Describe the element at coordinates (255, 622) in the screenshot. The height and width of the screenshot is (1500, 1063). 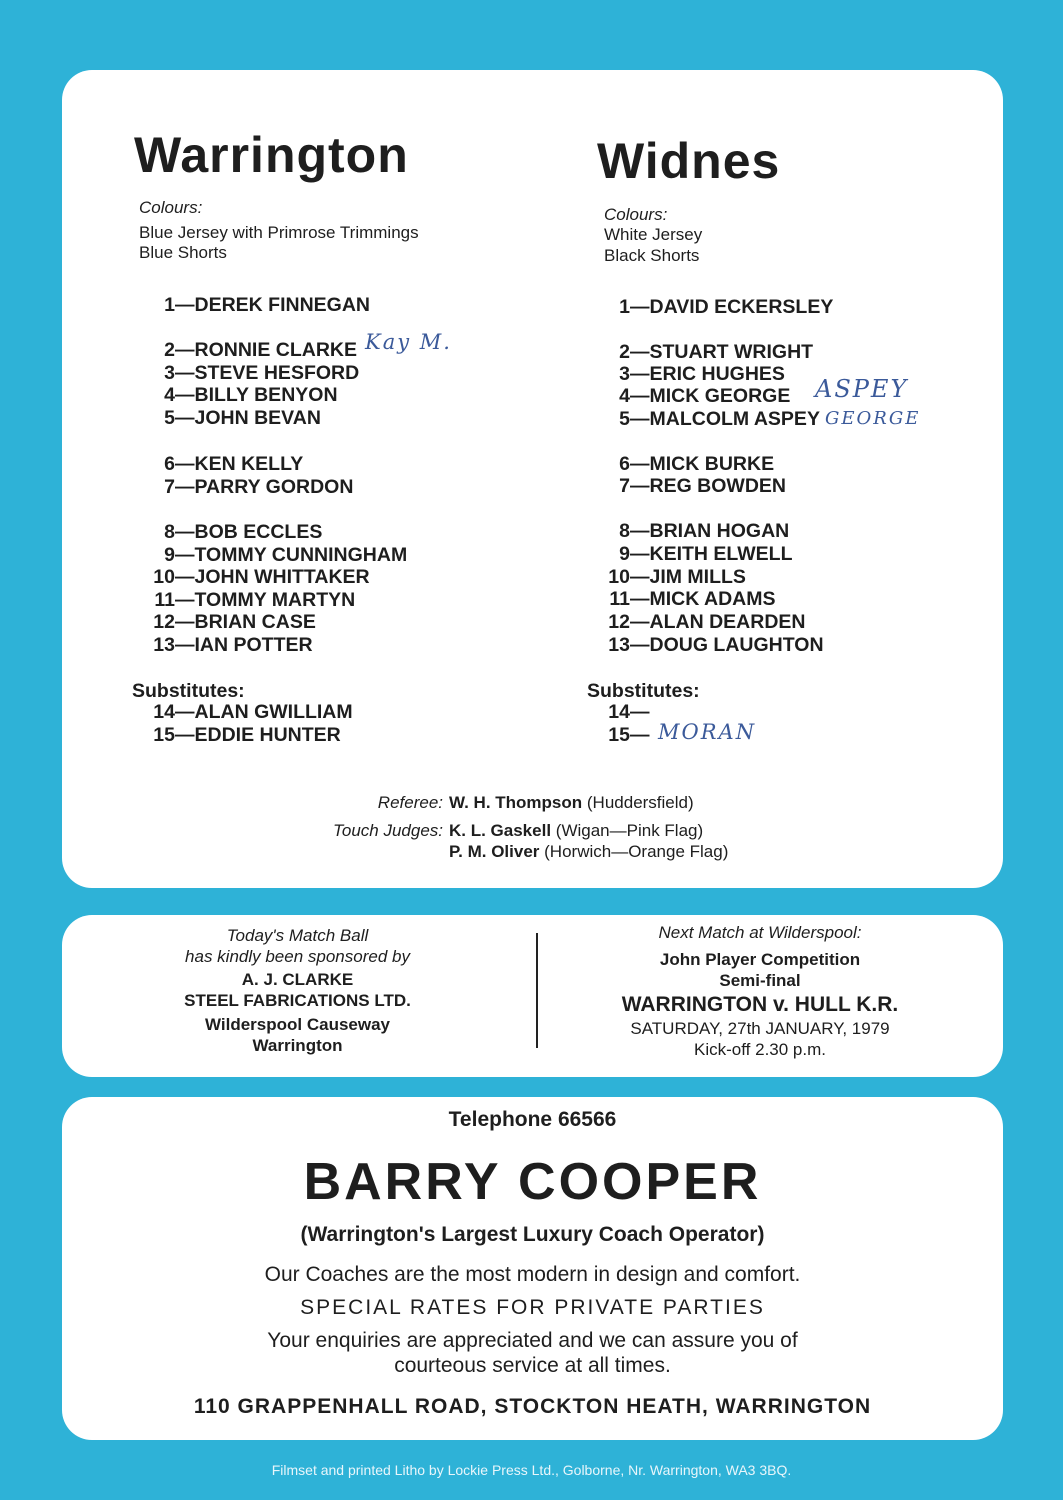
I see `player-name: BRIAN CASE` at that location.